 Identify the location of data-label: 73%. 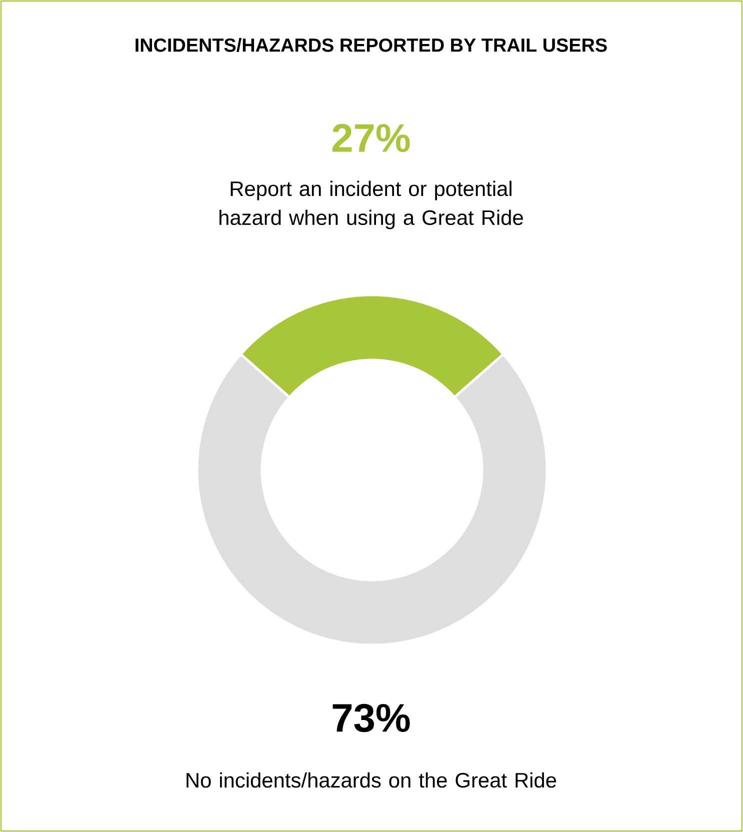
(371, 718).